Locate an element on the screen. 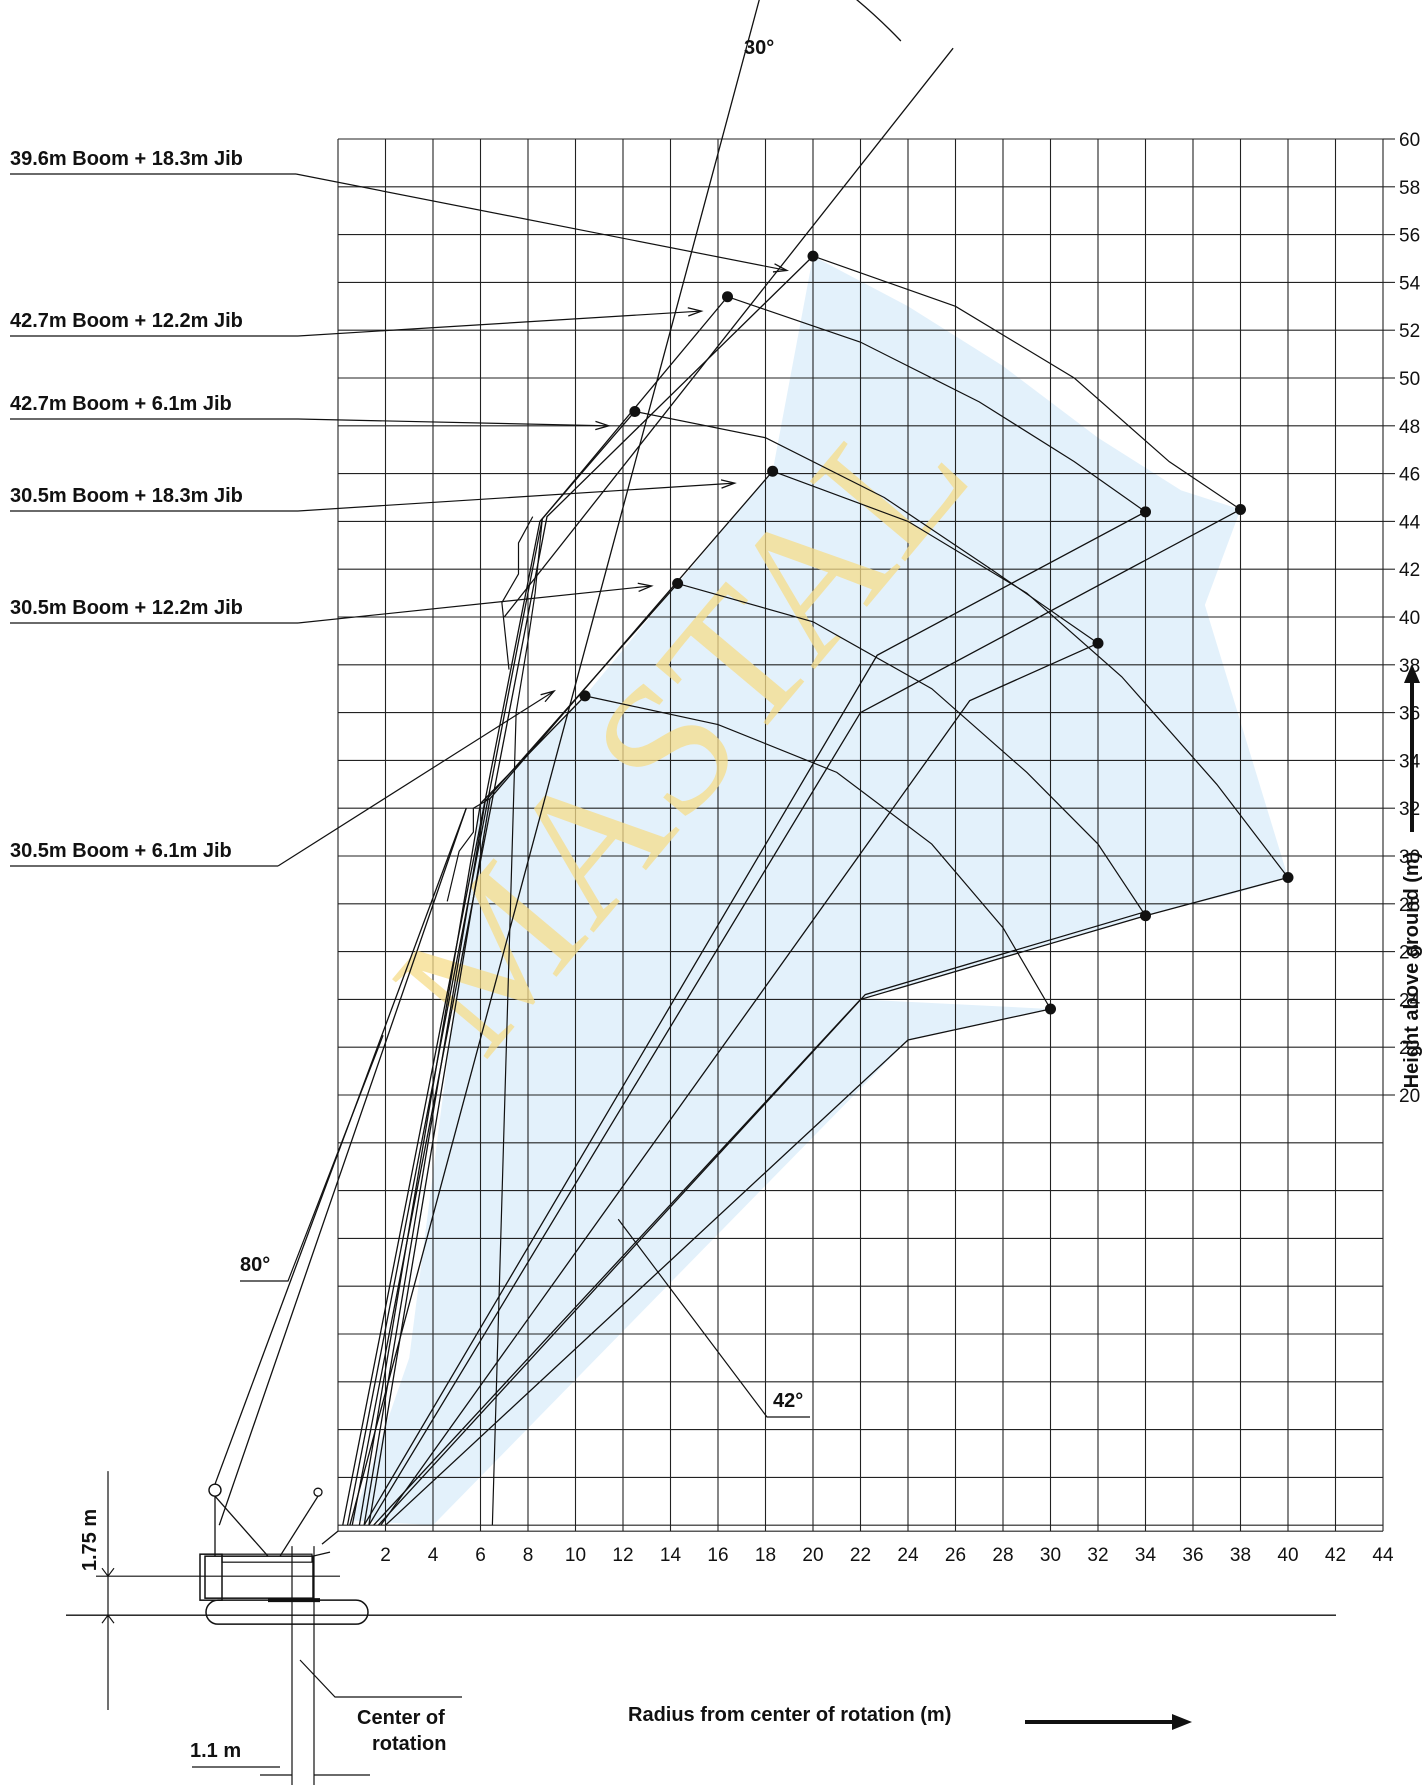 The width and height of the screenshot is (1424, 1785). mast-sheave-b is located at coordinates (318, 1492).